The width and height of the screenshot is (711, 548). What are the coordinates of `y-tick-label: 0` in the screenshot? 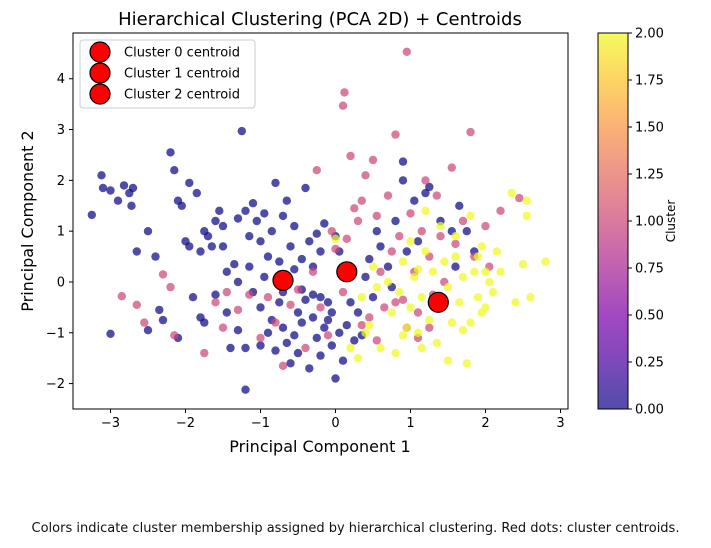 It's located at (61, 282).